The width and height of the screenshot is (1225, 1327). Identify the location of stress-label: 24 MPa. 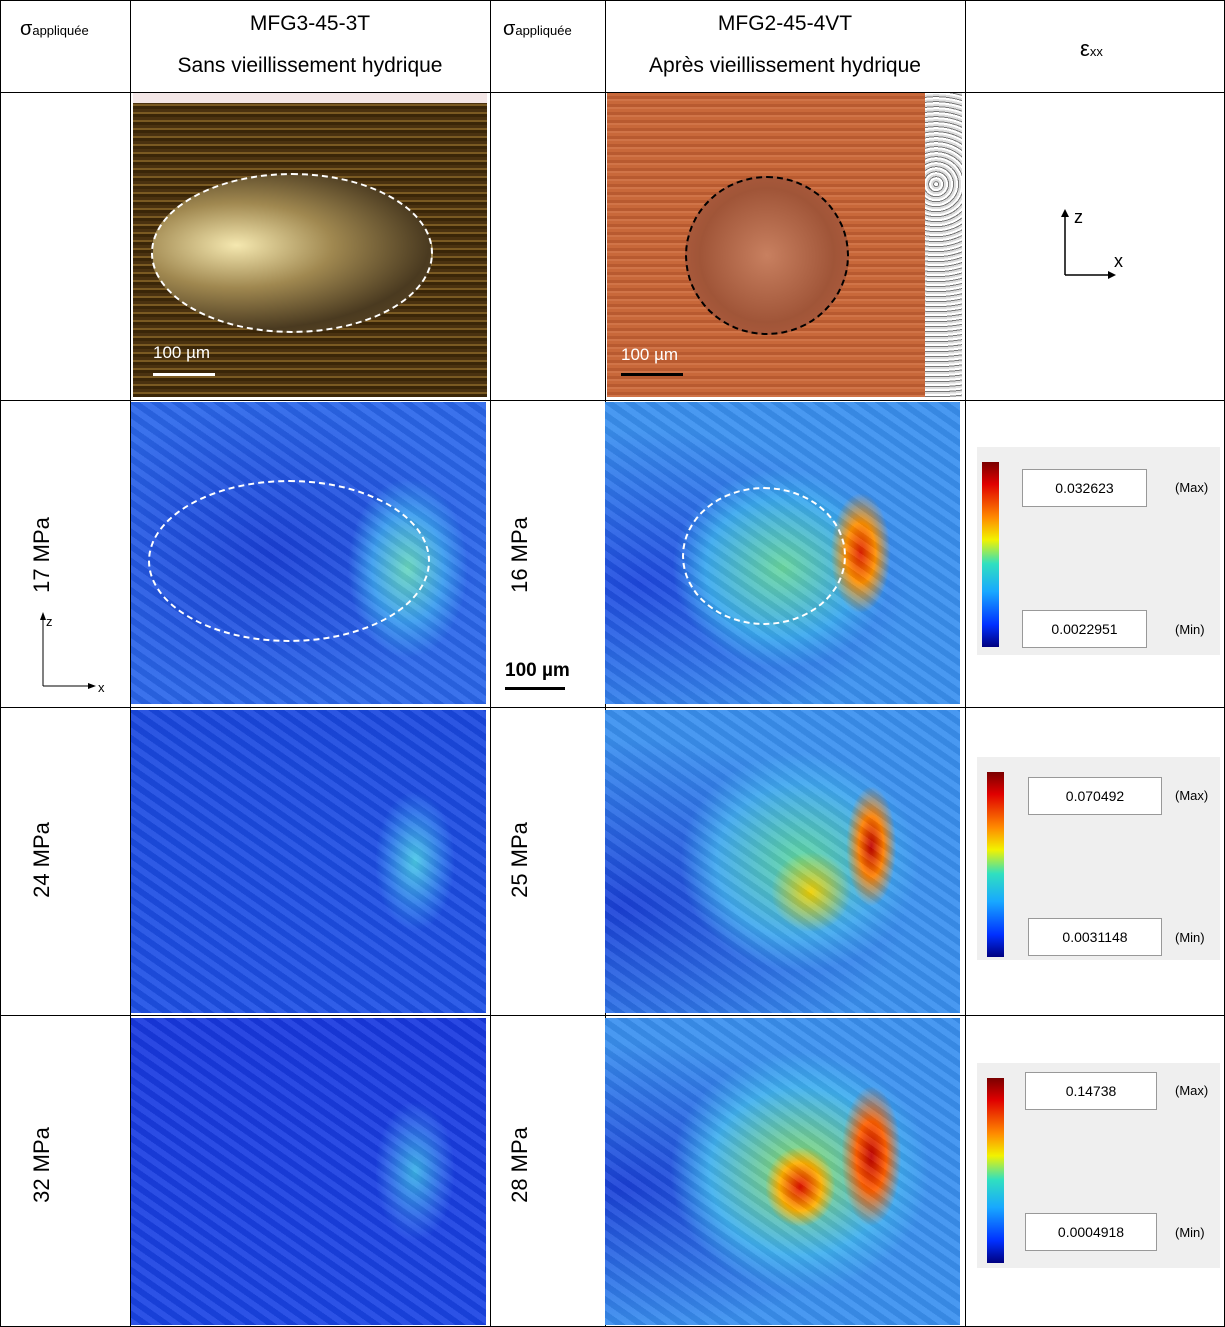
(41, 860).